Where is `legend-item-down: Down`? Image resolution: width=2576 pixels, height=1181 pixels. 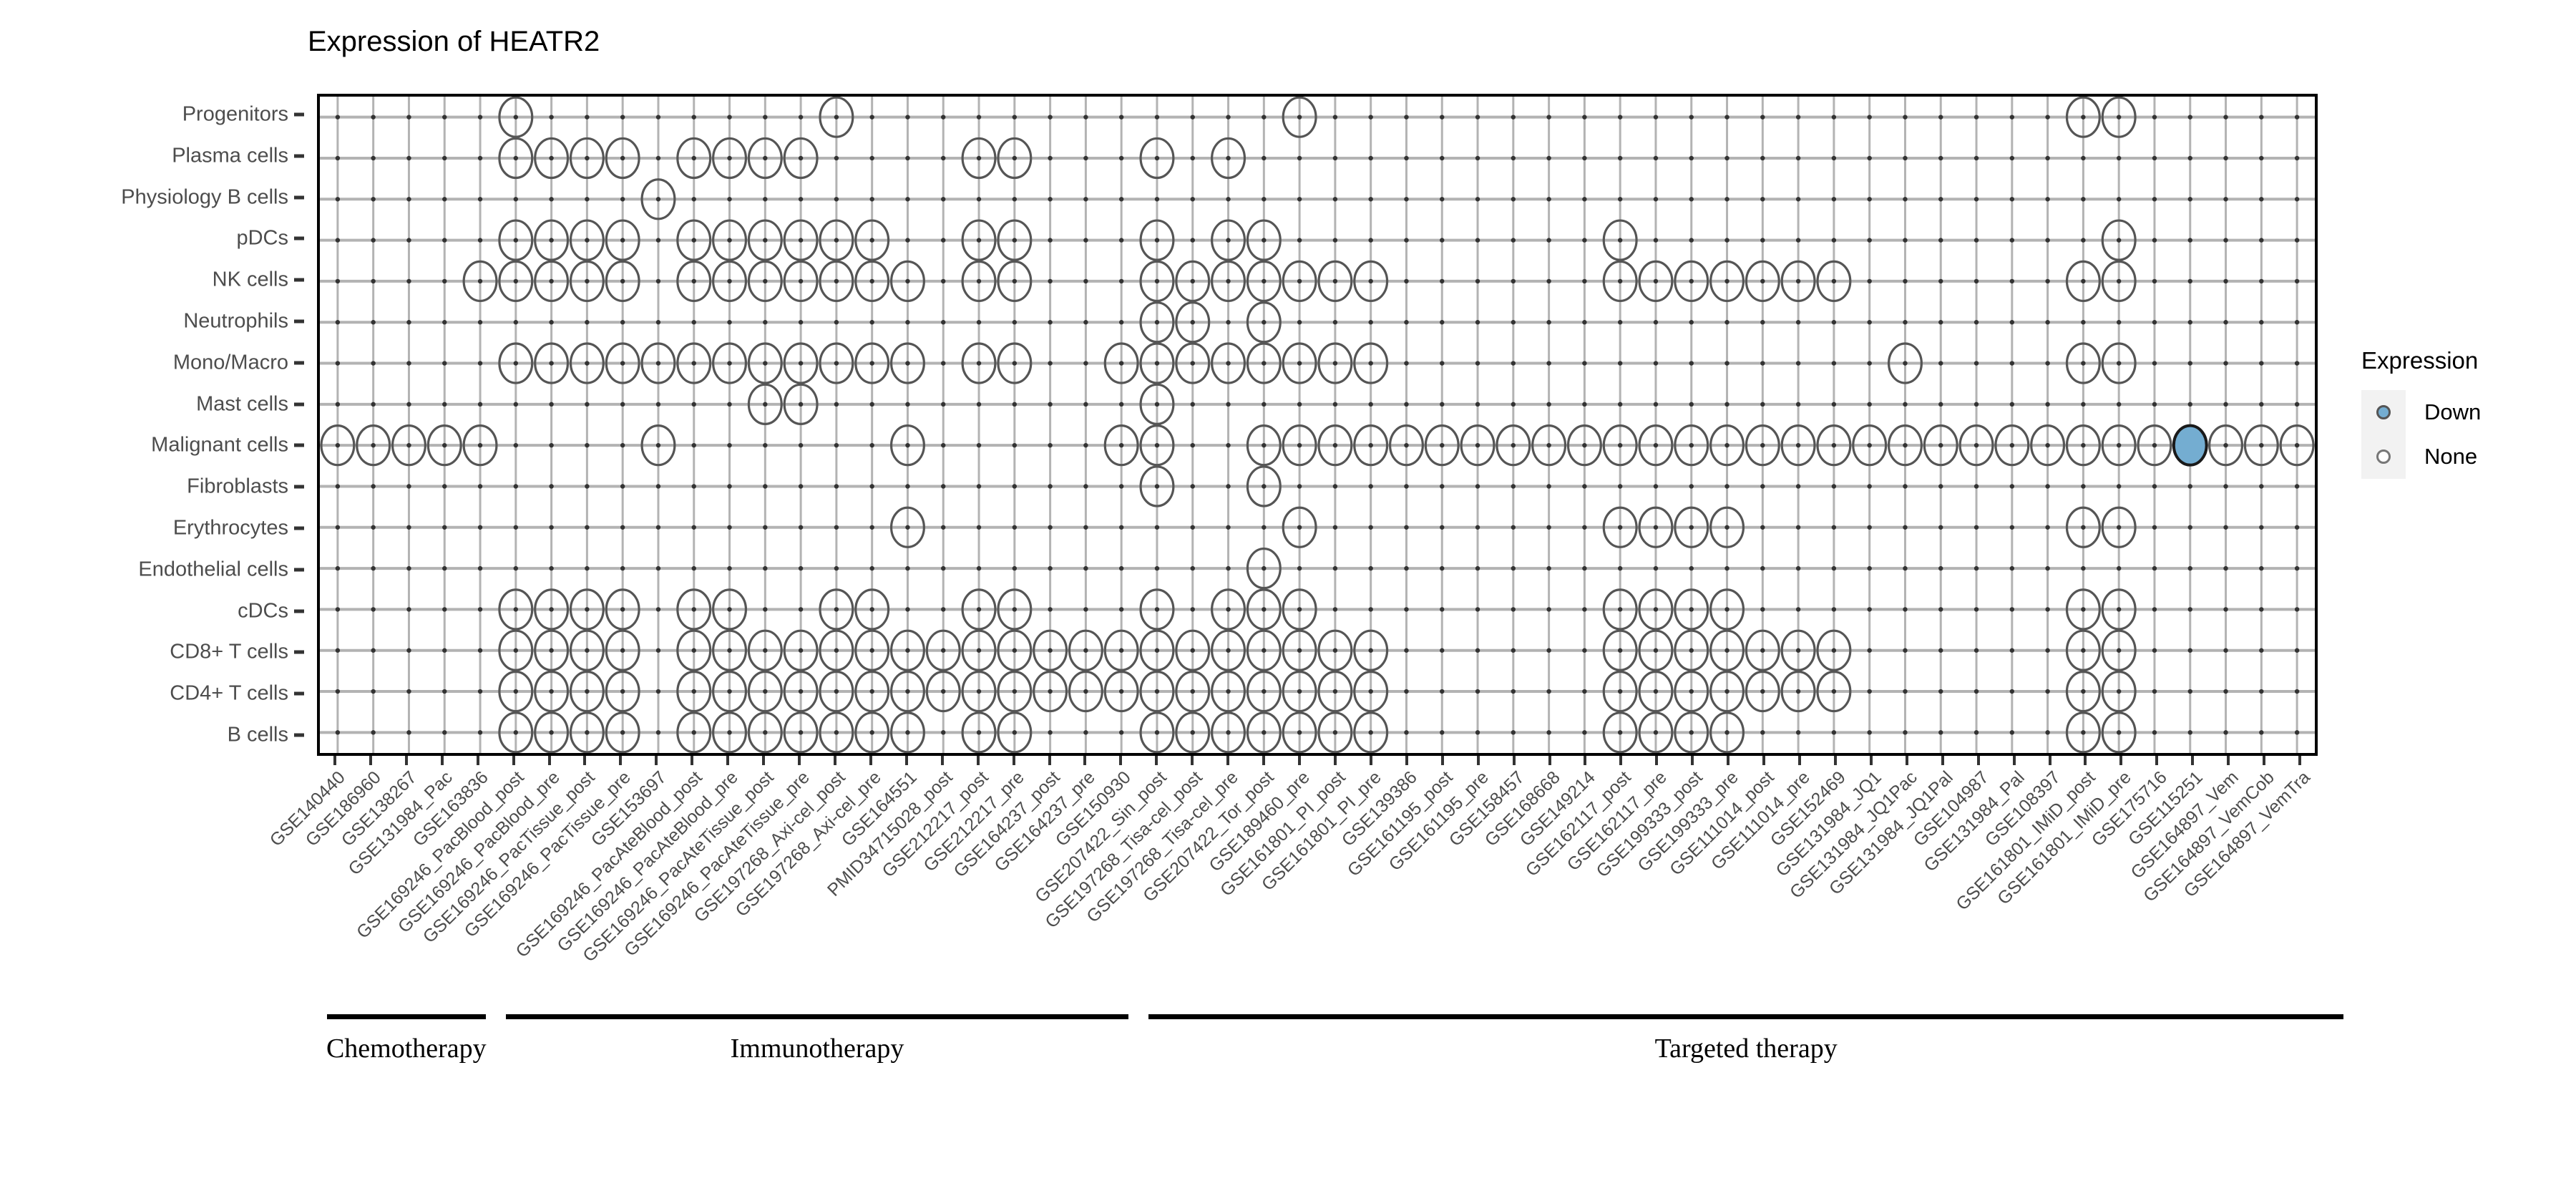
legend-item-down: Down is located at coordinates (2465, 412).